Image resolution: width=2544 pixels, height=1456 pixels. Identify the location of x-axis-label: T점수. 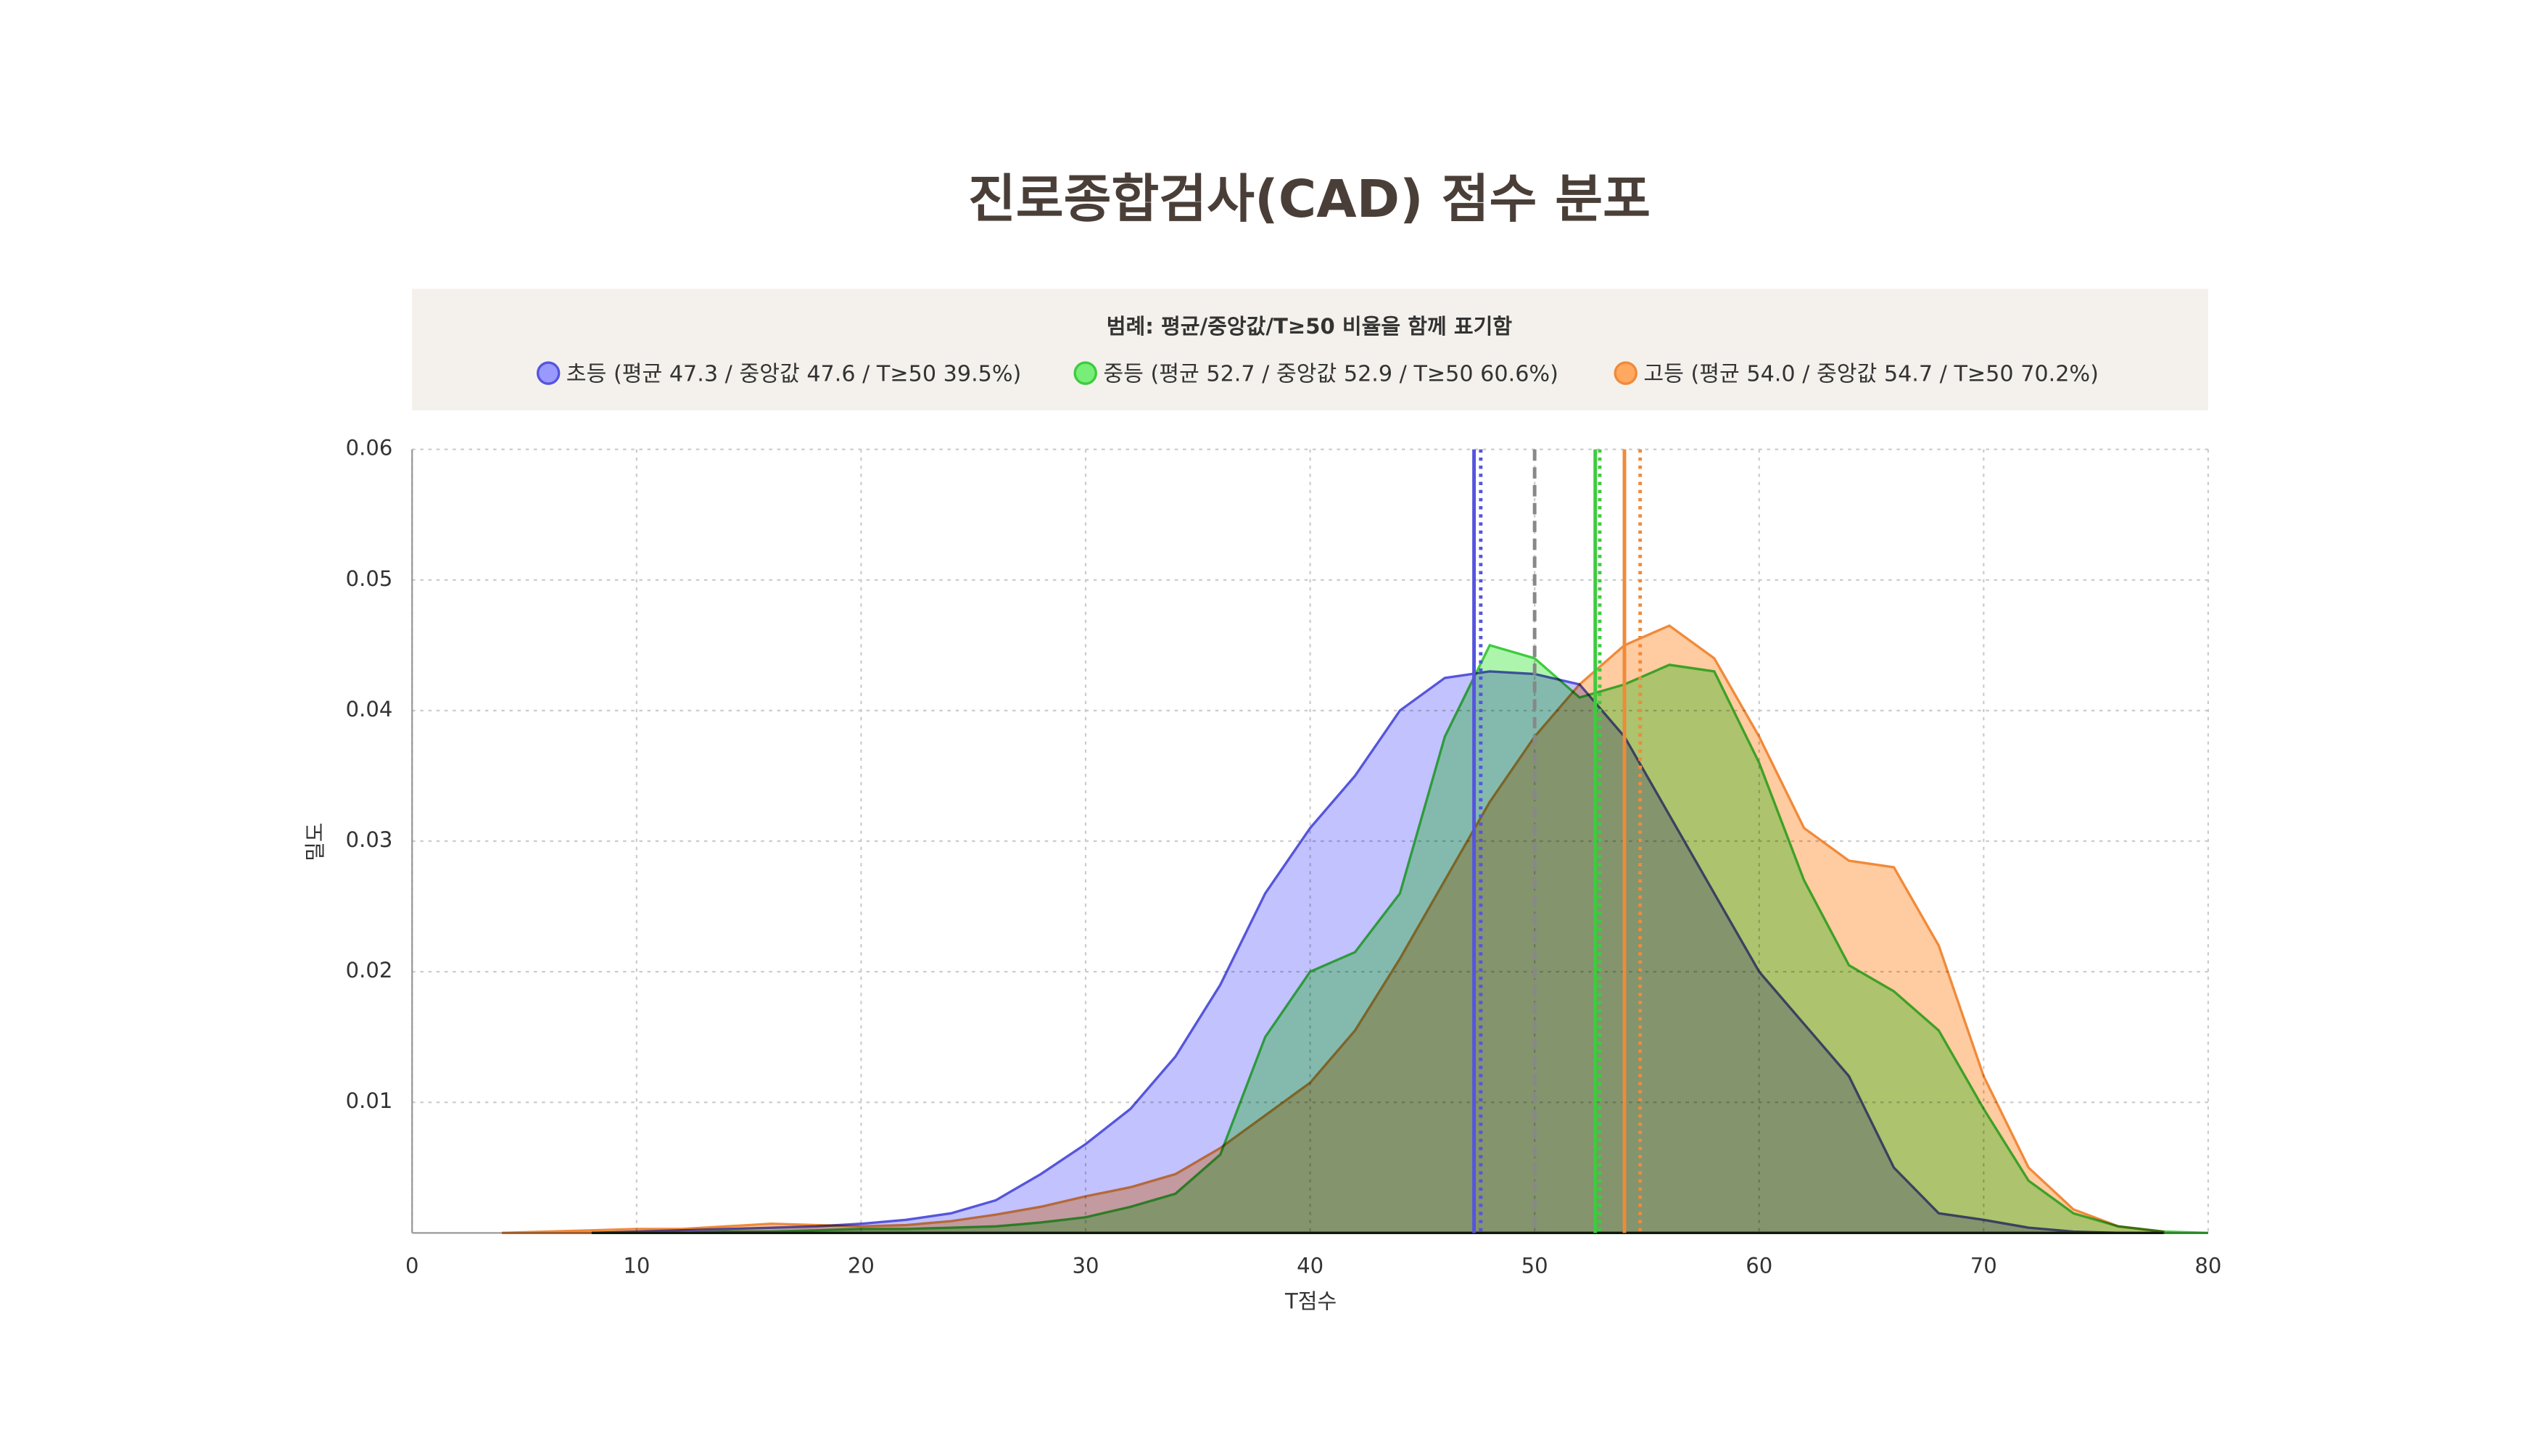
(1310, 1301).